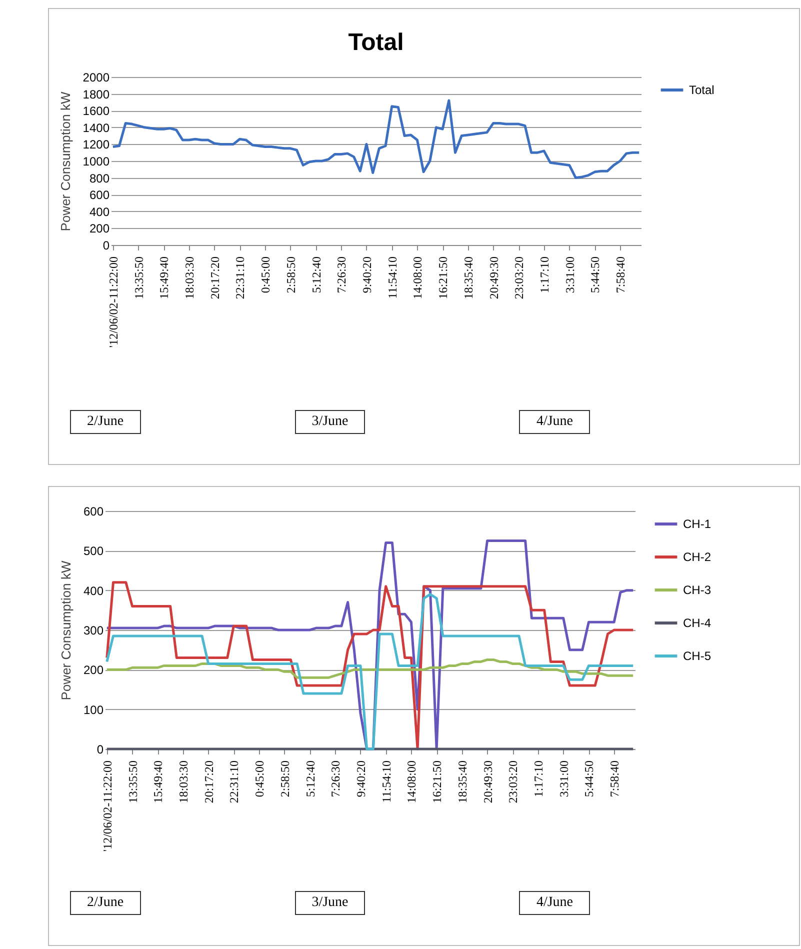 The width and height of the screenshot is (801, 949). What do you see at coordinates (96, 77) in the screenshot?
I see `y-tick-label: 2000` at bounding box center [96, 77].